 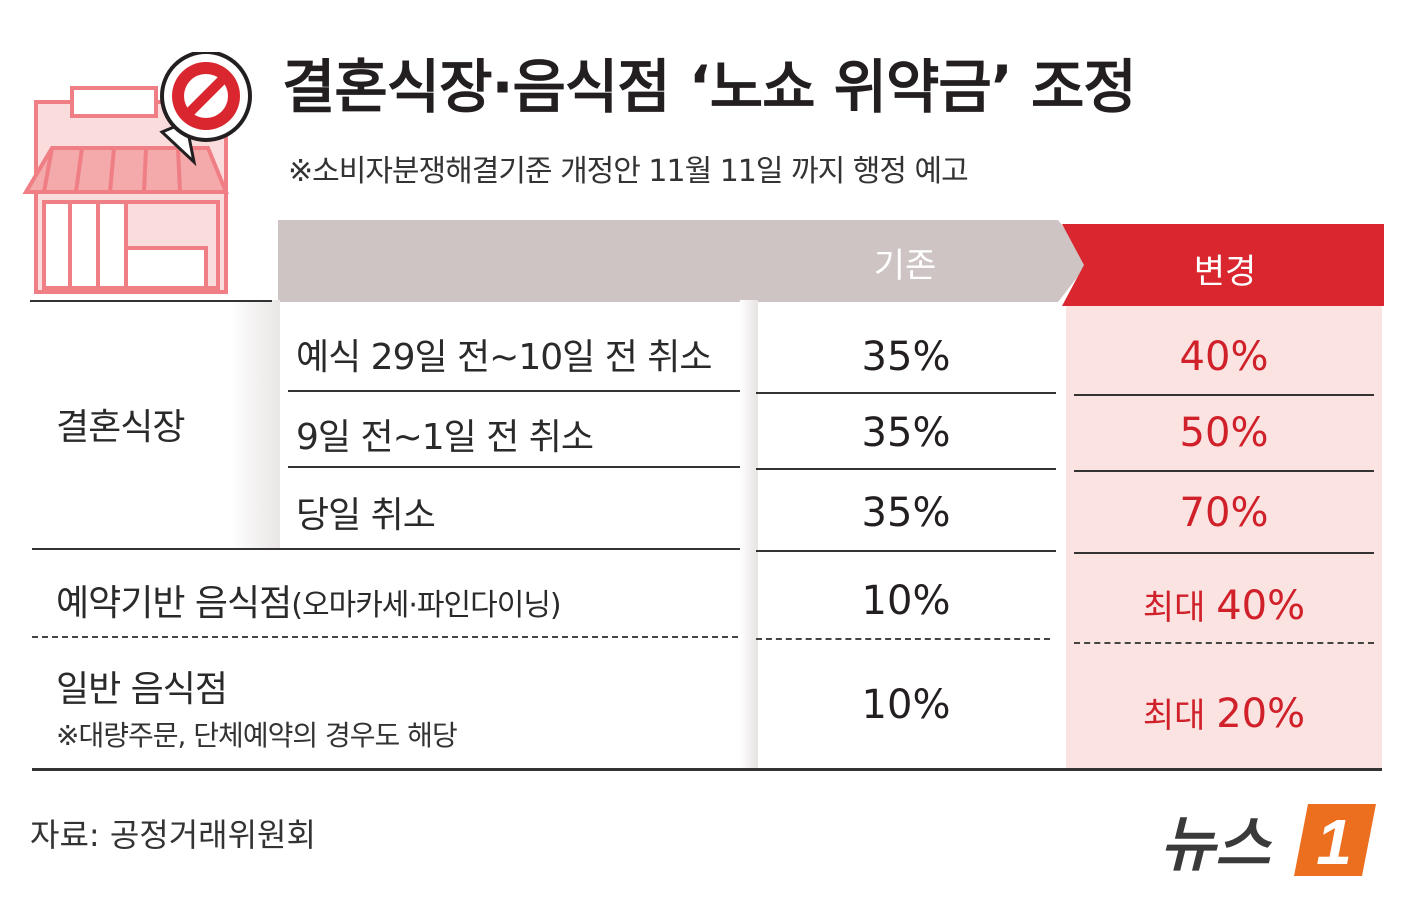 What do you see at coordinates (137, 173) in the screenshot?
I see `store-icon` at bounding box center [137, 173].